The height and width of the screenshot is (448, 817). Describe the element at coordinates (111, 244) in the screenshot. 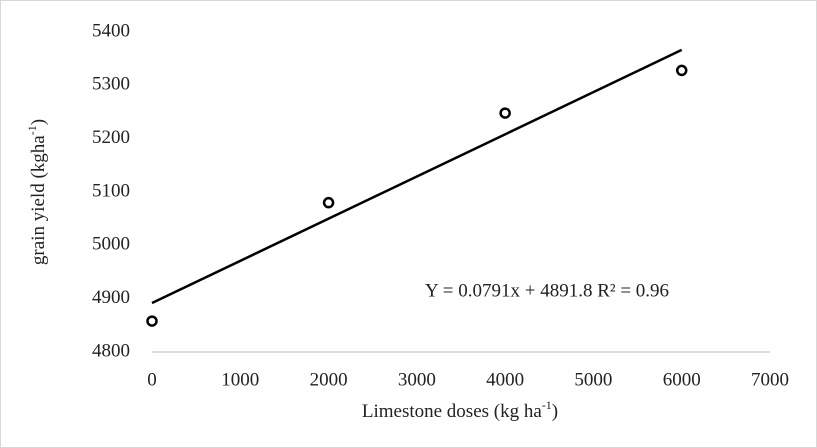

I see `y-tick-label: 5000` at that location.